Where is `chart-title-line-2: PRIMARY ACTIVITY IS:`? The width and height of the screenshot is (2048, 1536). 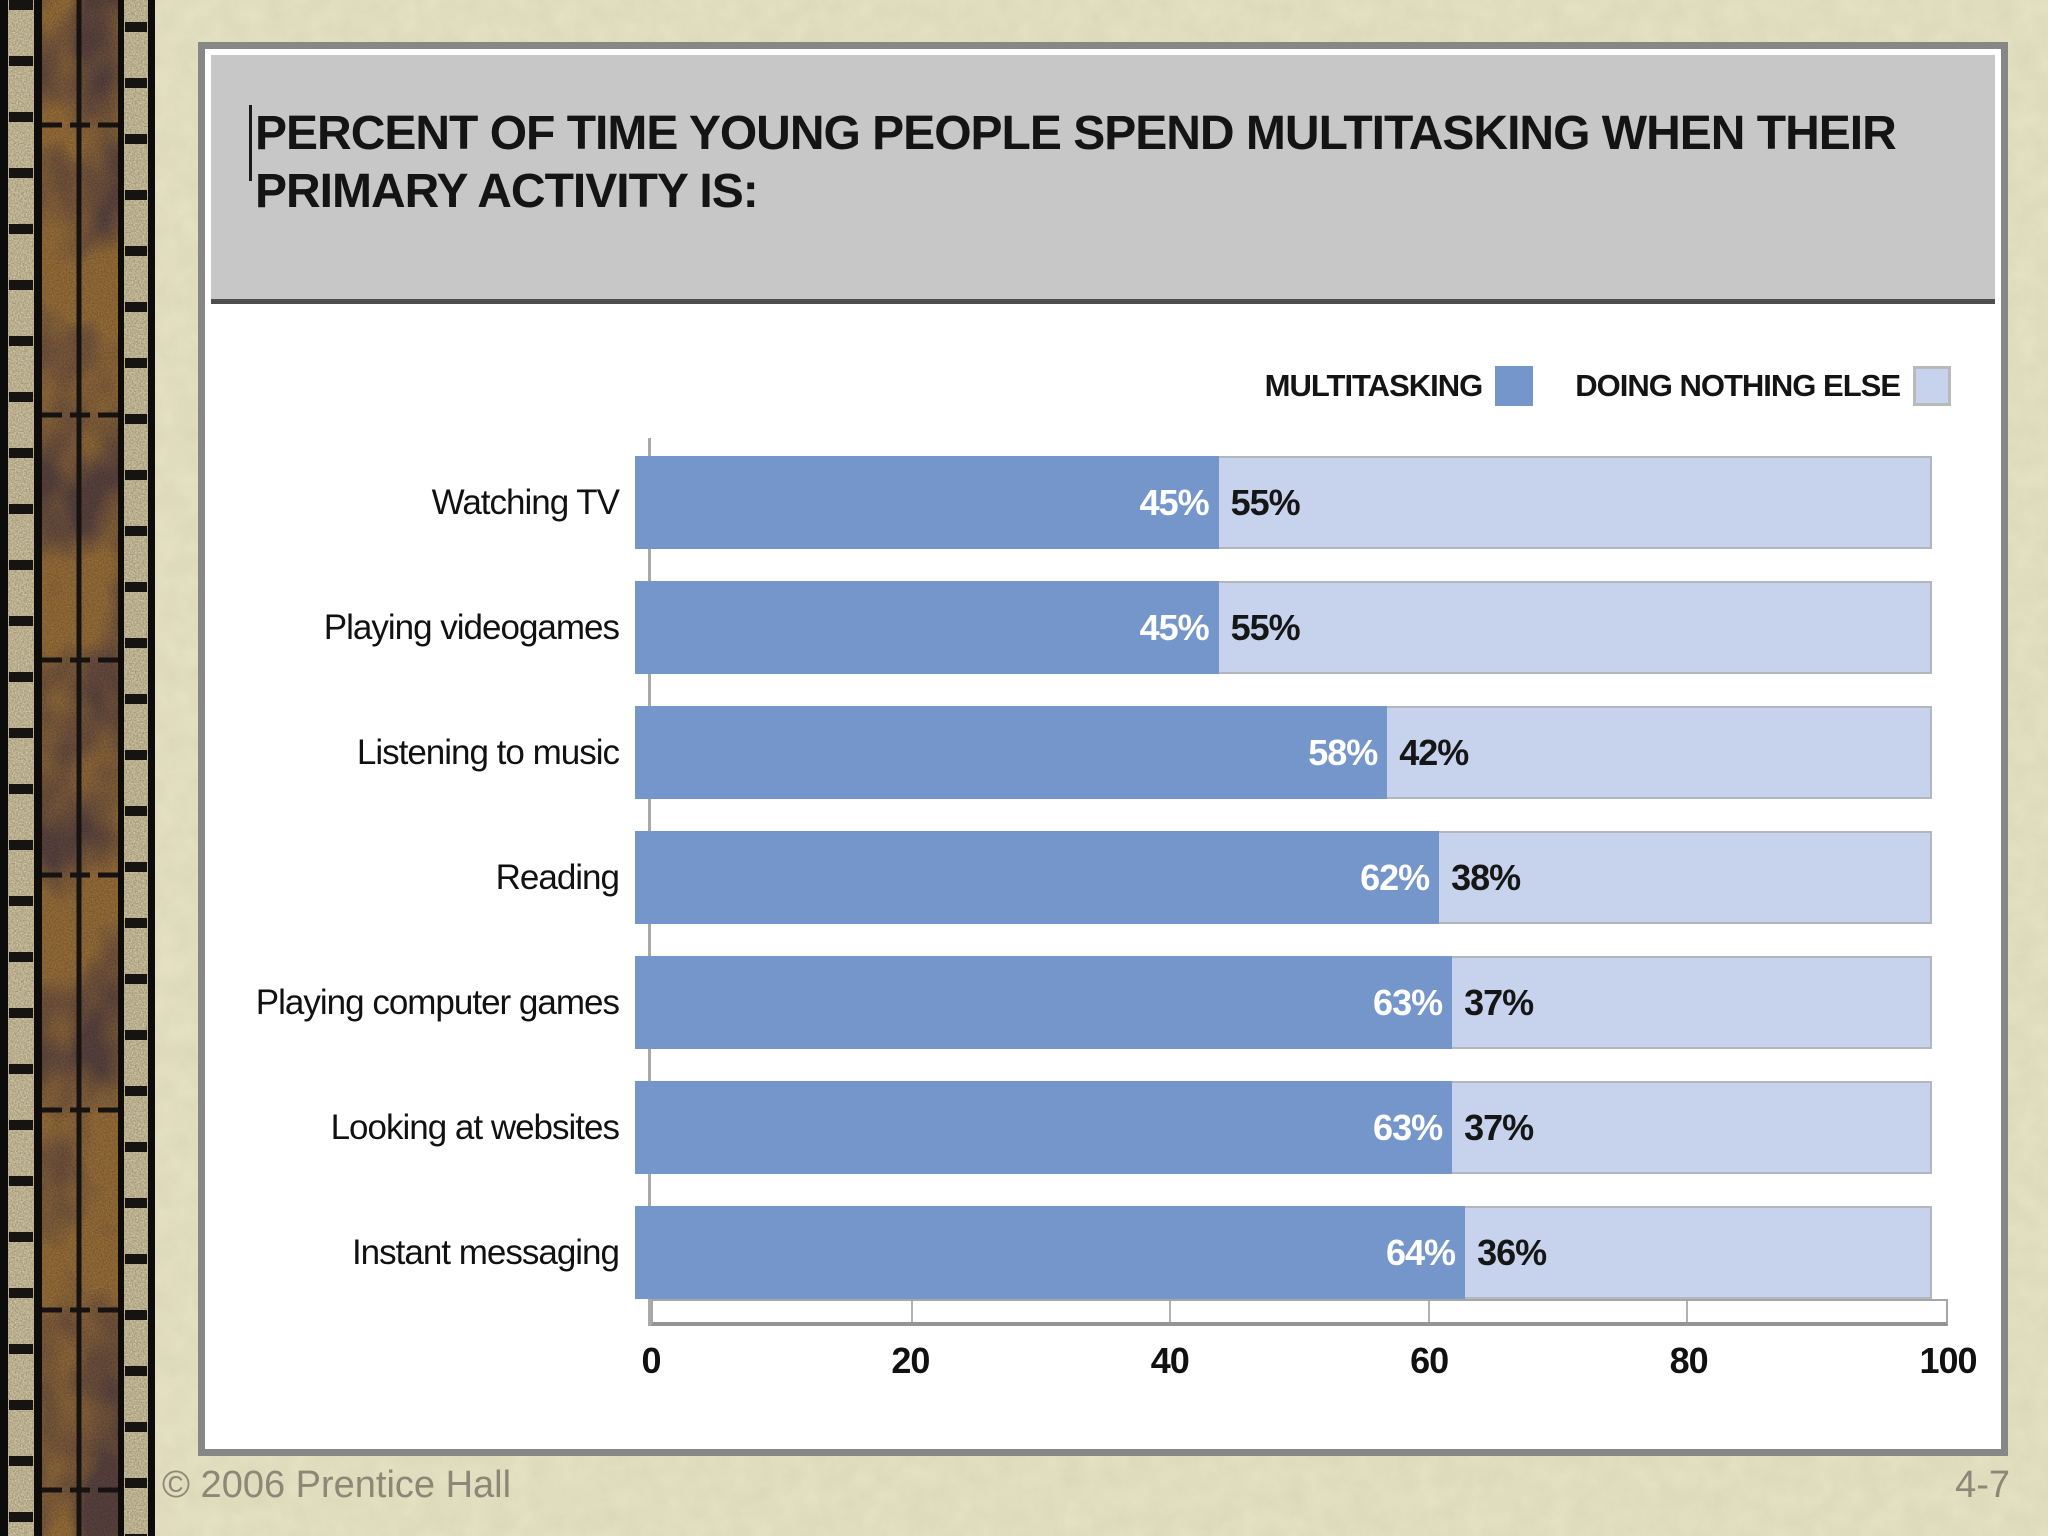 chart-title-line-2: PRIMARY ACTIVITY IS: is located at coordinates (507, 191).